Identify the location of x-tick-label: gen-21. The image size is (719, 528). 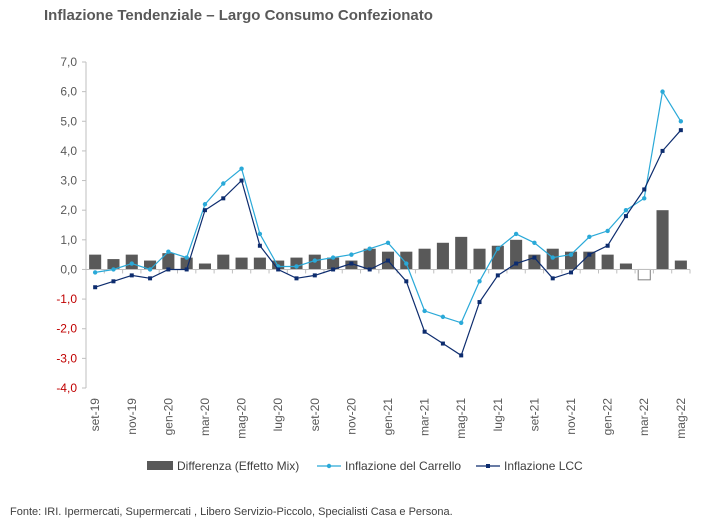
(388, 417).